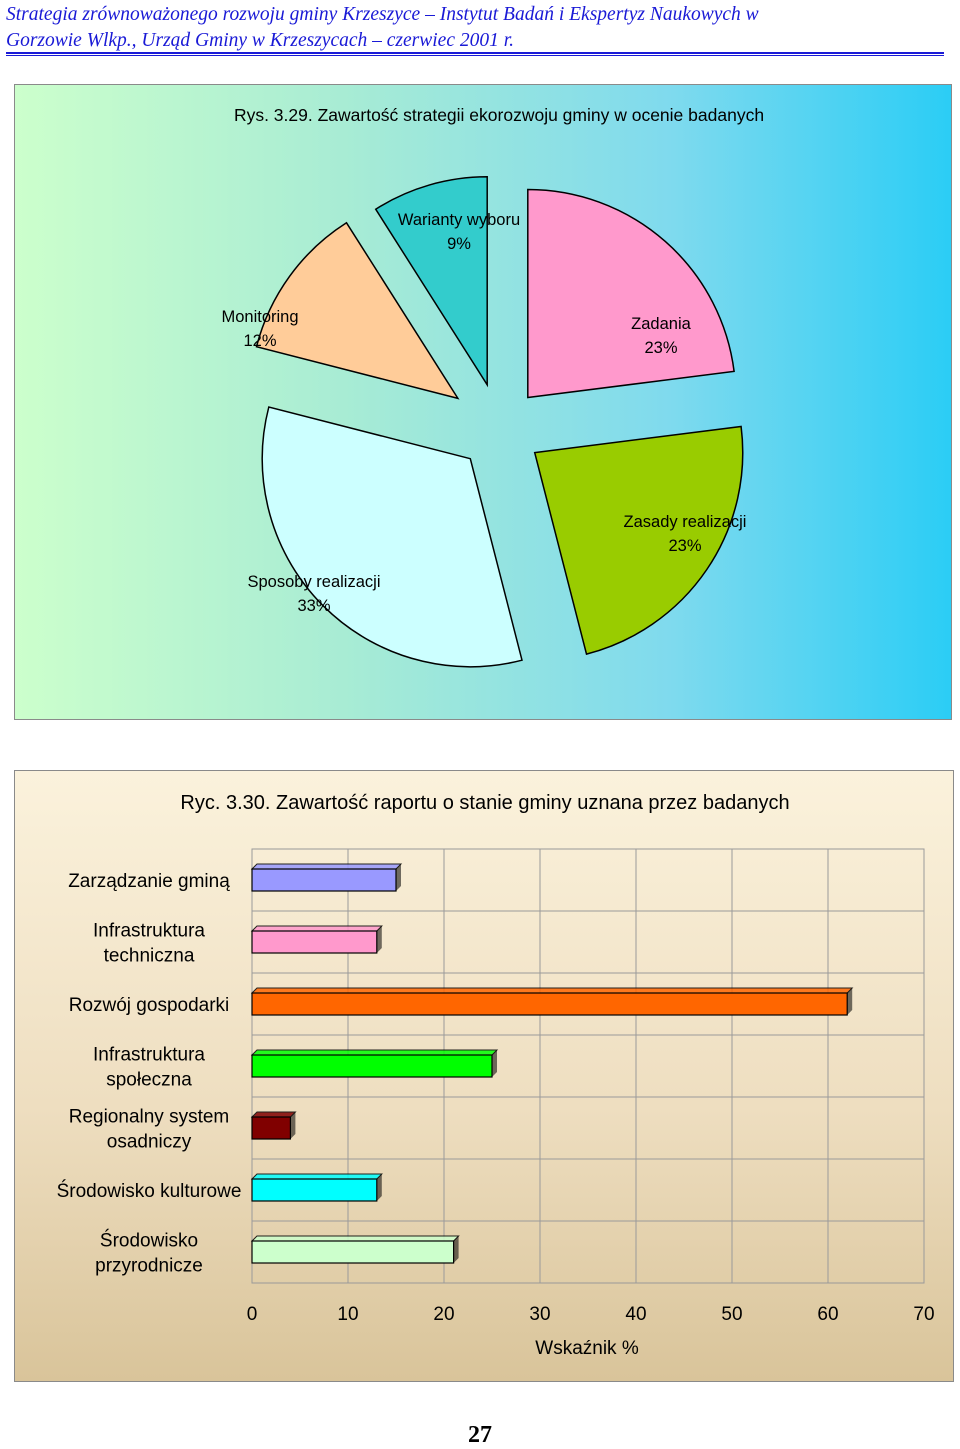 This screenshot has height=1449, width=960. What do you see at coordinates (660, 348) in the screenshot?
I see `pie-value-zadania: 23%` at bounding box center [660, 348].